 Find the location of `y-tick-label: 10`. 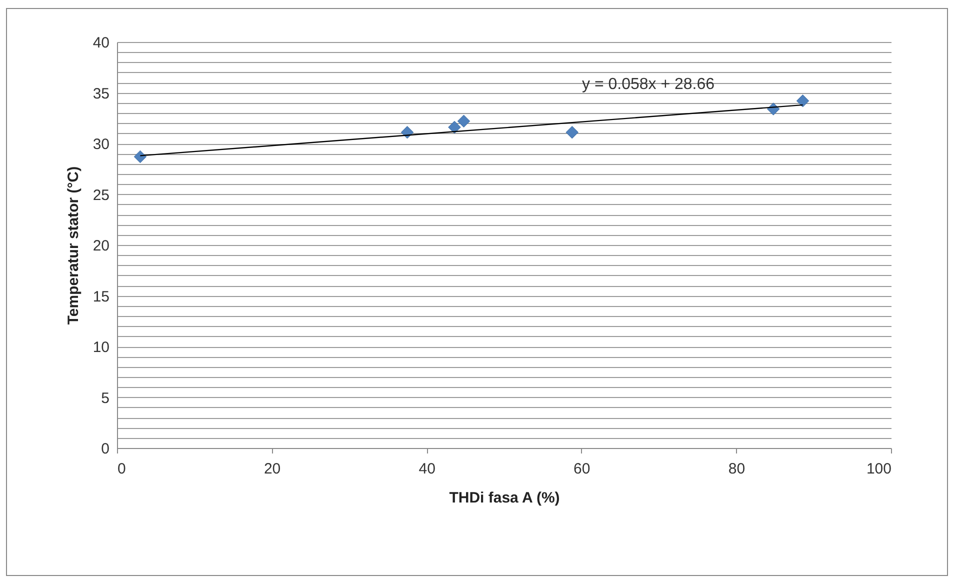

y-tick-label: 10 is located at coordinates (101, 347).